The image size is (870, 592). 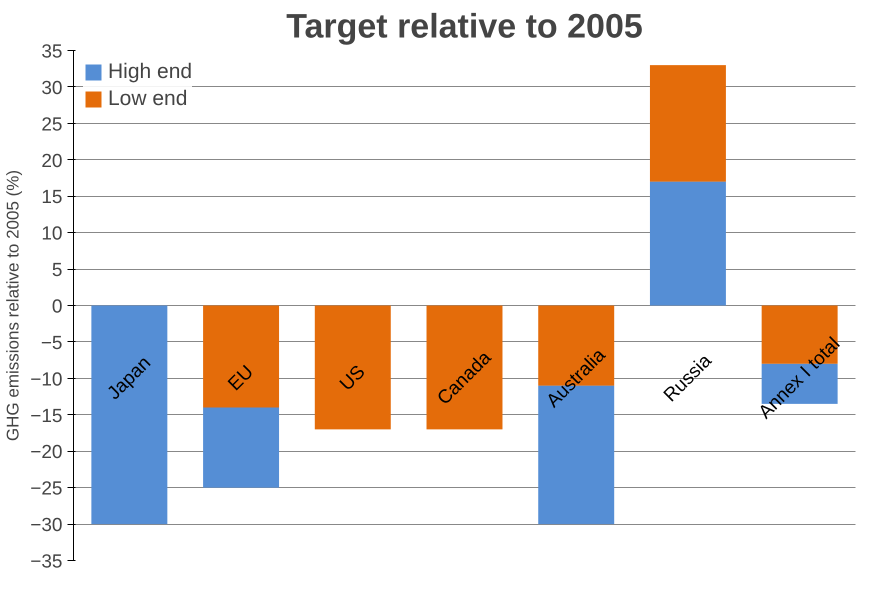 What do you see at coordinates (52, 52) in the screenshot?
I see `y-tick-label: 35` at bounding box center [52, 52].